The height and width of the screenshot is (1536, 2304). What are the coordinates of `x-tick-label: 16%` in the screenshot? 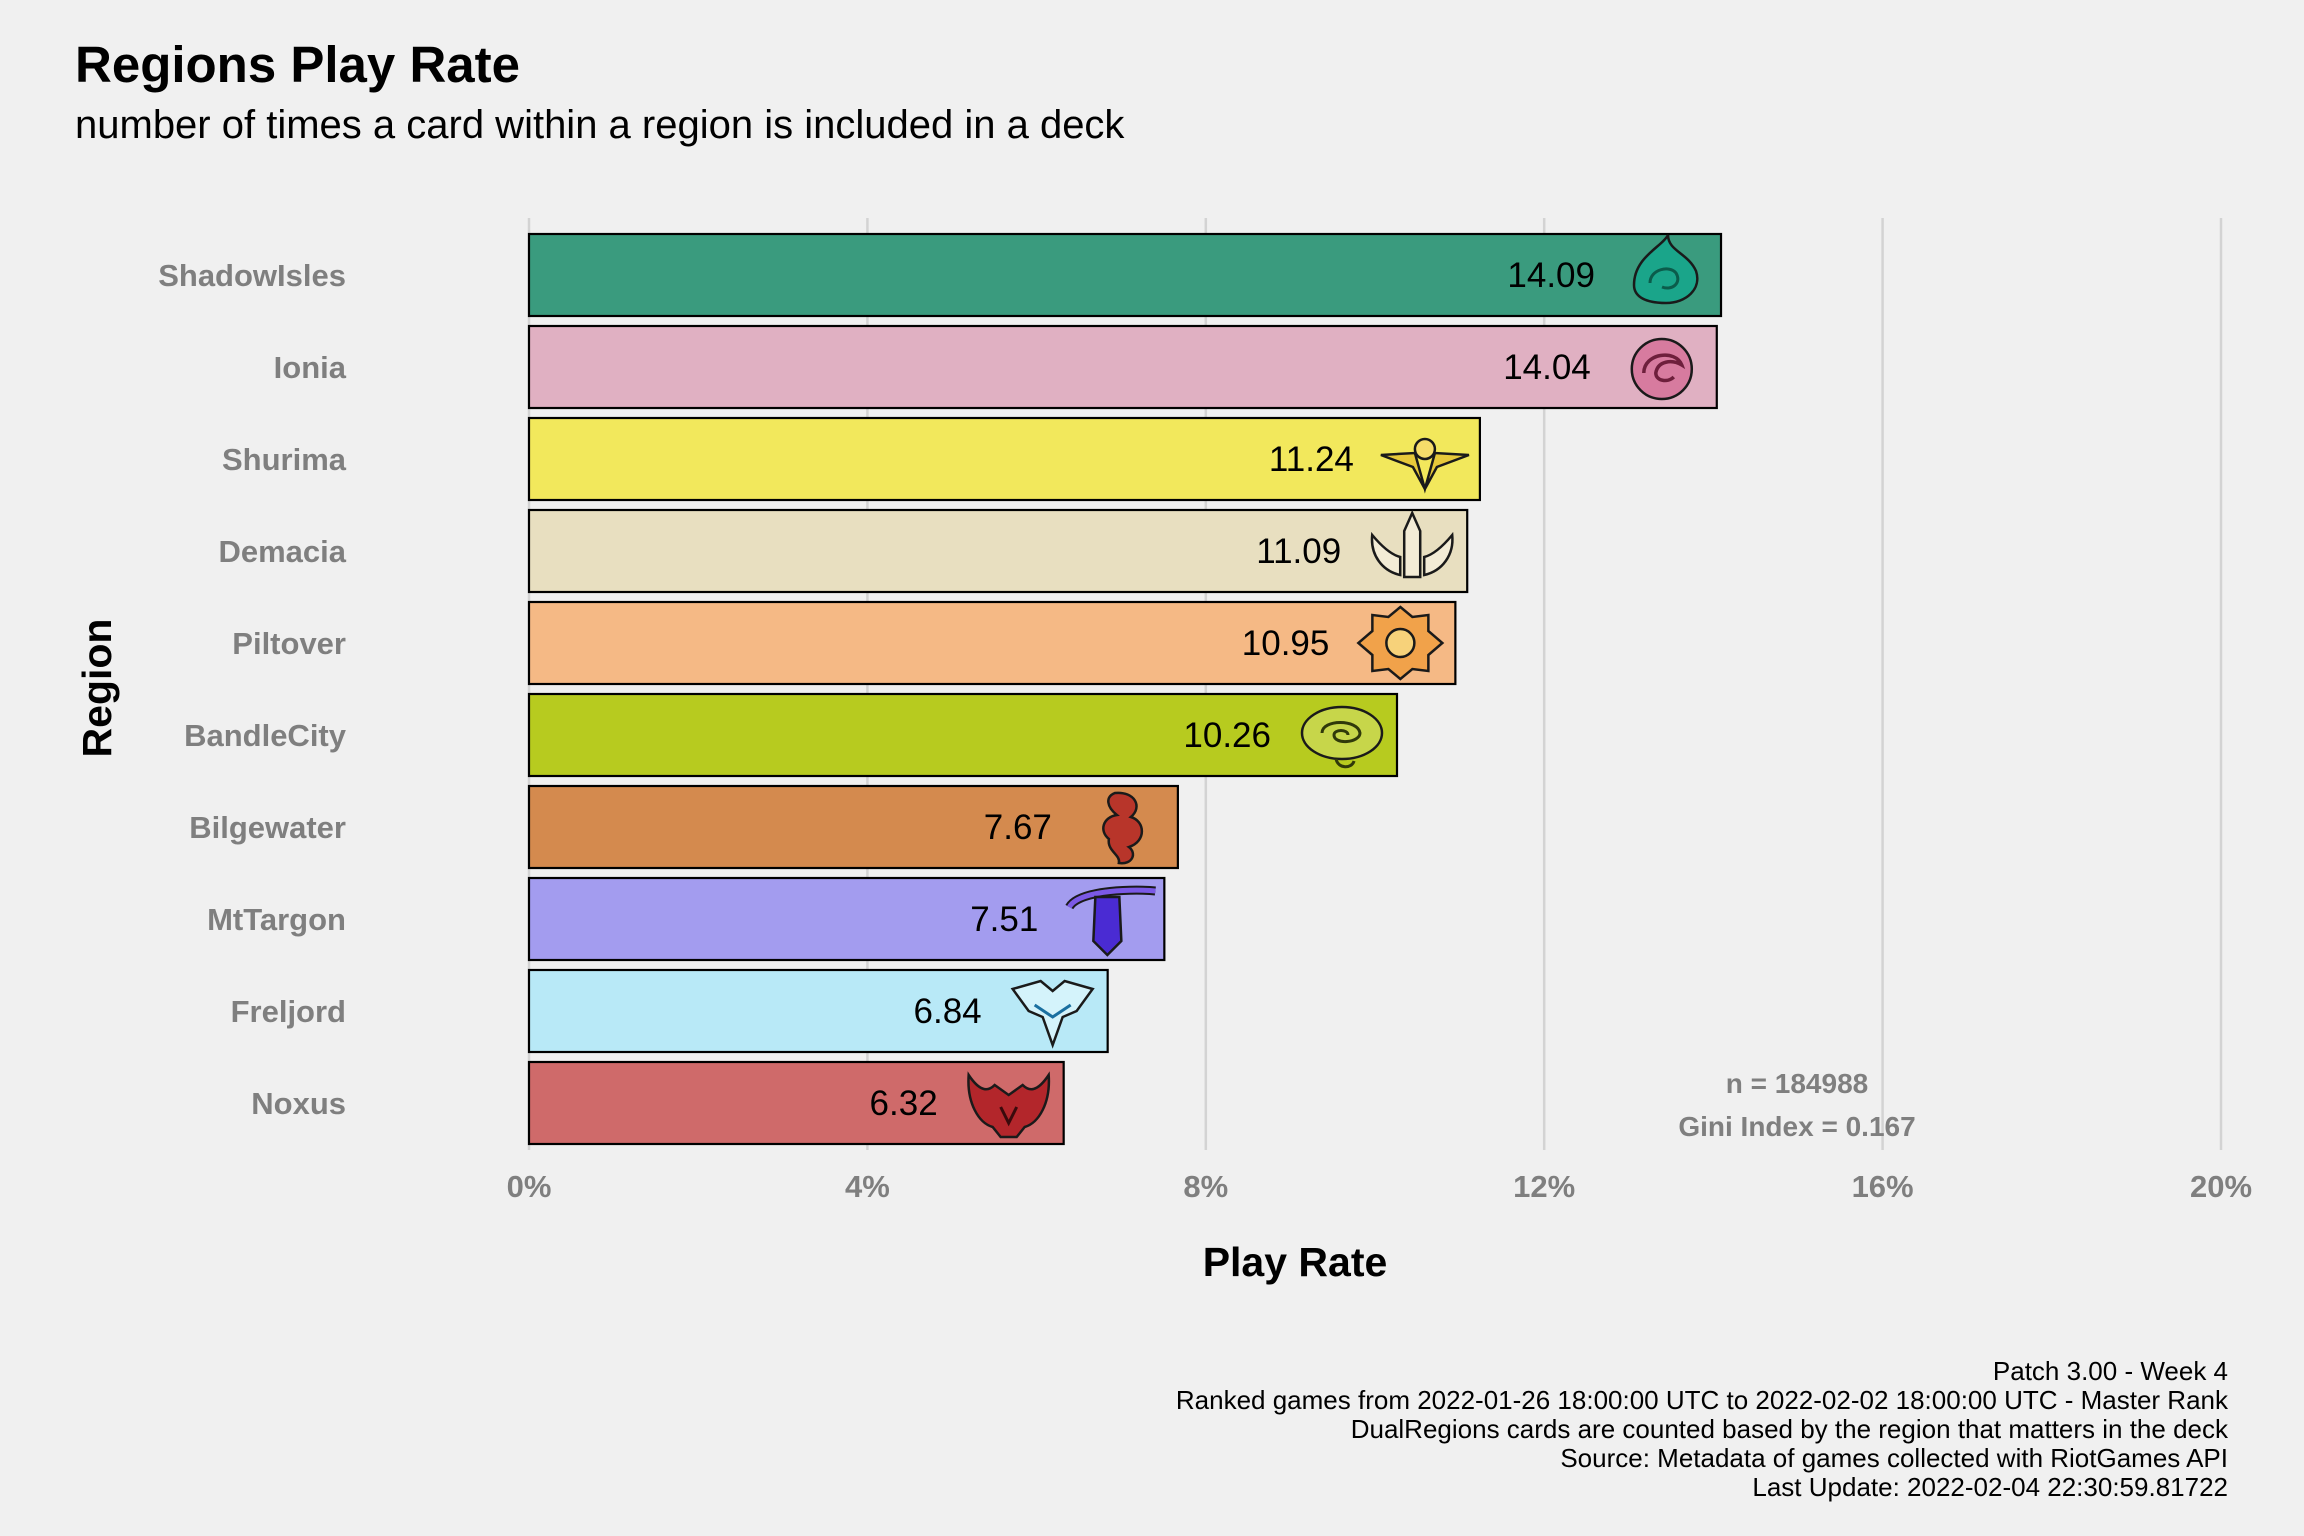 It's located at (1883, 1186).